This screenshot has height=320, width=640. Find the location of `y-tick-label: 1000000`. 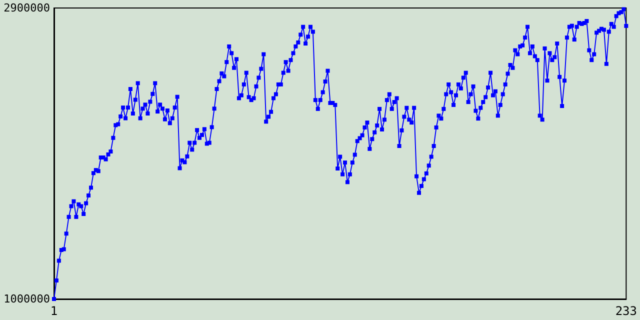

y-tick-label: 1000000 is located at coordinates (27, 299).